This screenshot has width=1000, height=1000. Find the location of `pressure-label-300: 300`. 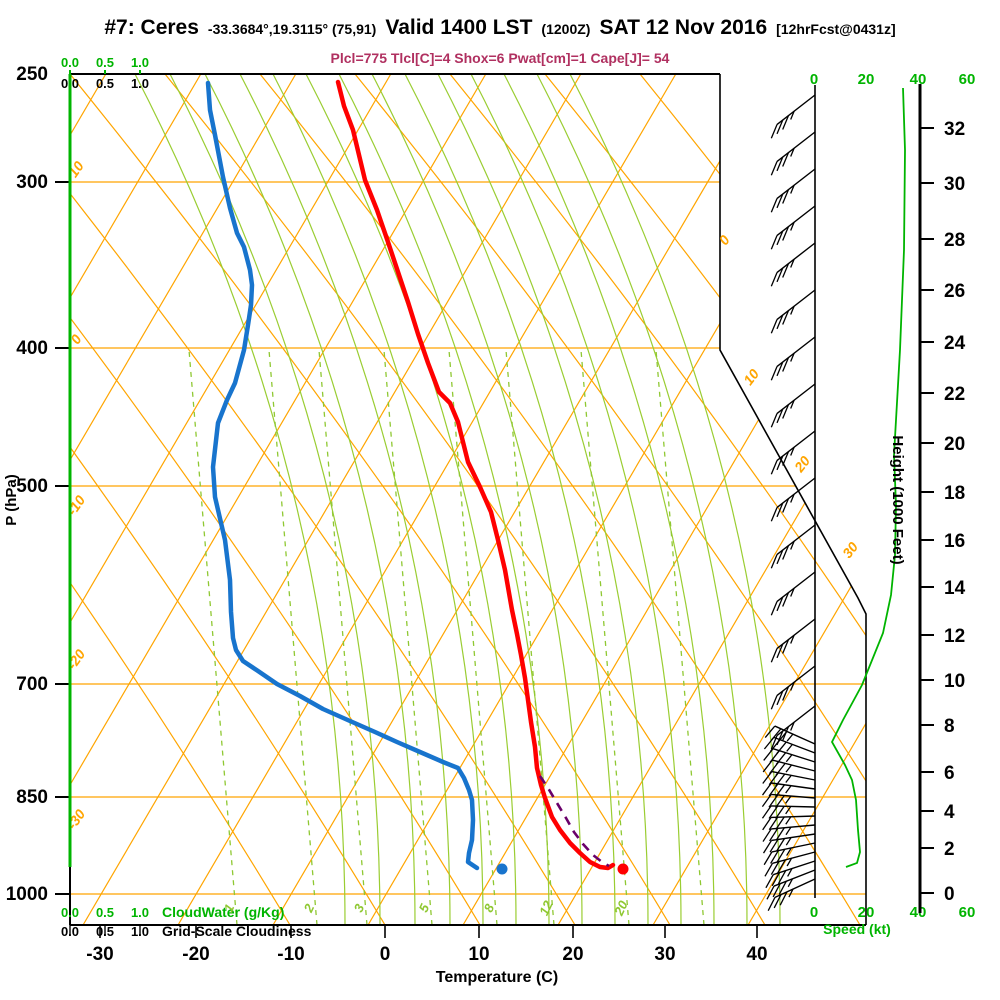

pressure-label-300: 300 is located at coordinates (32, 182).